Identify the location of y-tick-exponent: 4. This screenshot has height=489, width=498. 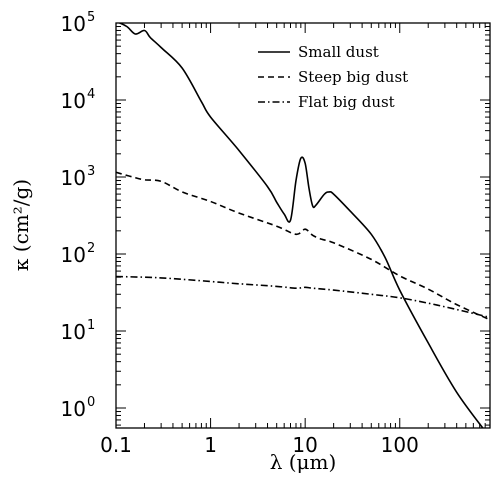
(91, 94).